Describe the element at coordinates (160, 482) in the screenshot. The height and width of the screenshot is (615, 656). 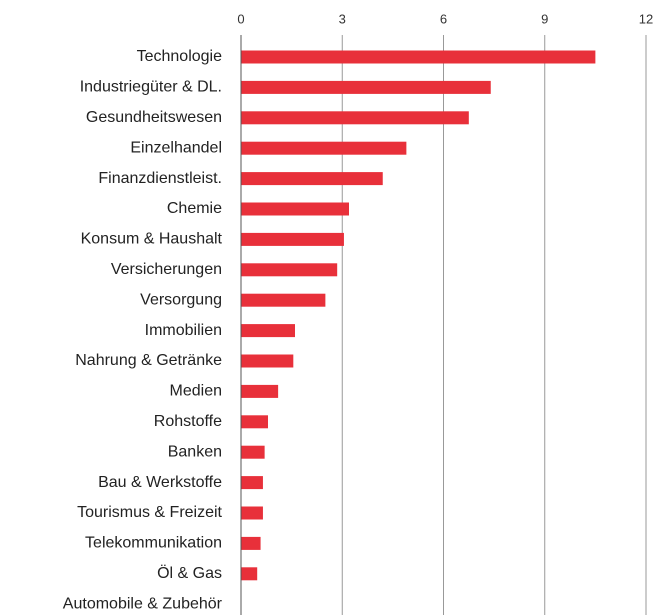
I see `y-tick-label: Bau & Werkstoffe` at that location.